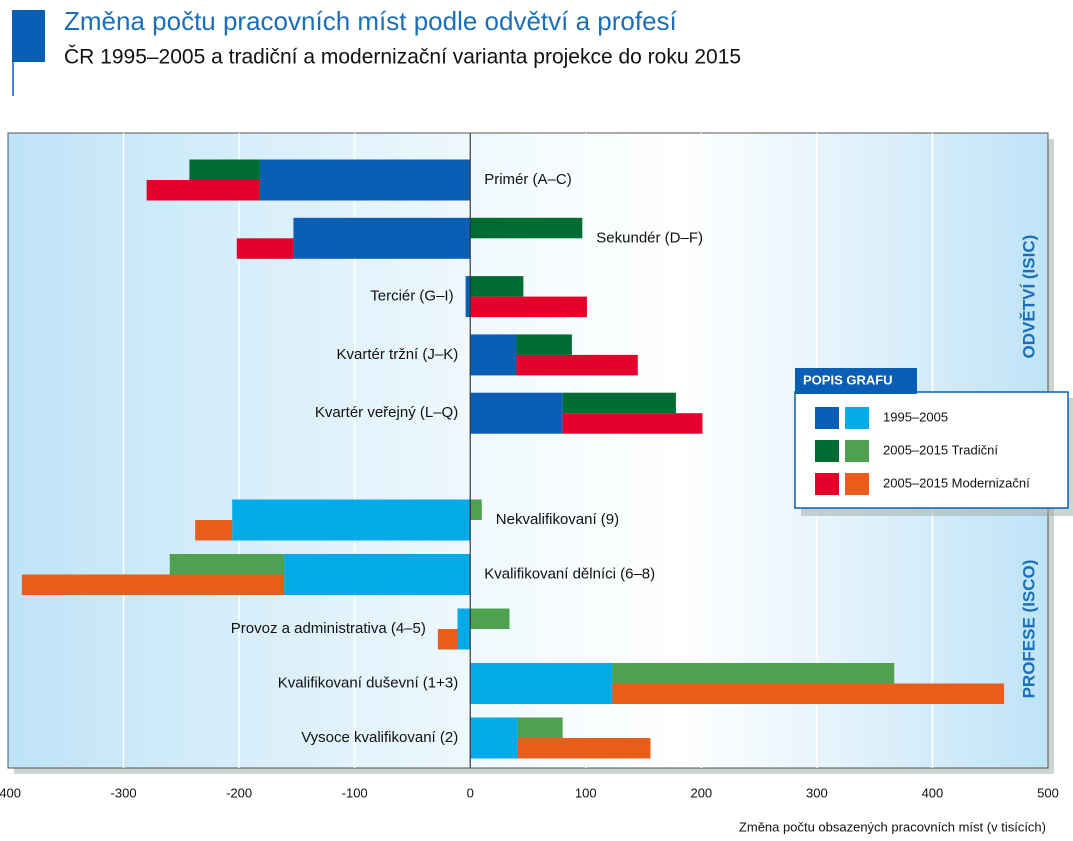 The image size is (1073, 841). What do you see at coordinates (28, 36) in the screenshot?
I see `header-marker` at bounding box center [28, 36].